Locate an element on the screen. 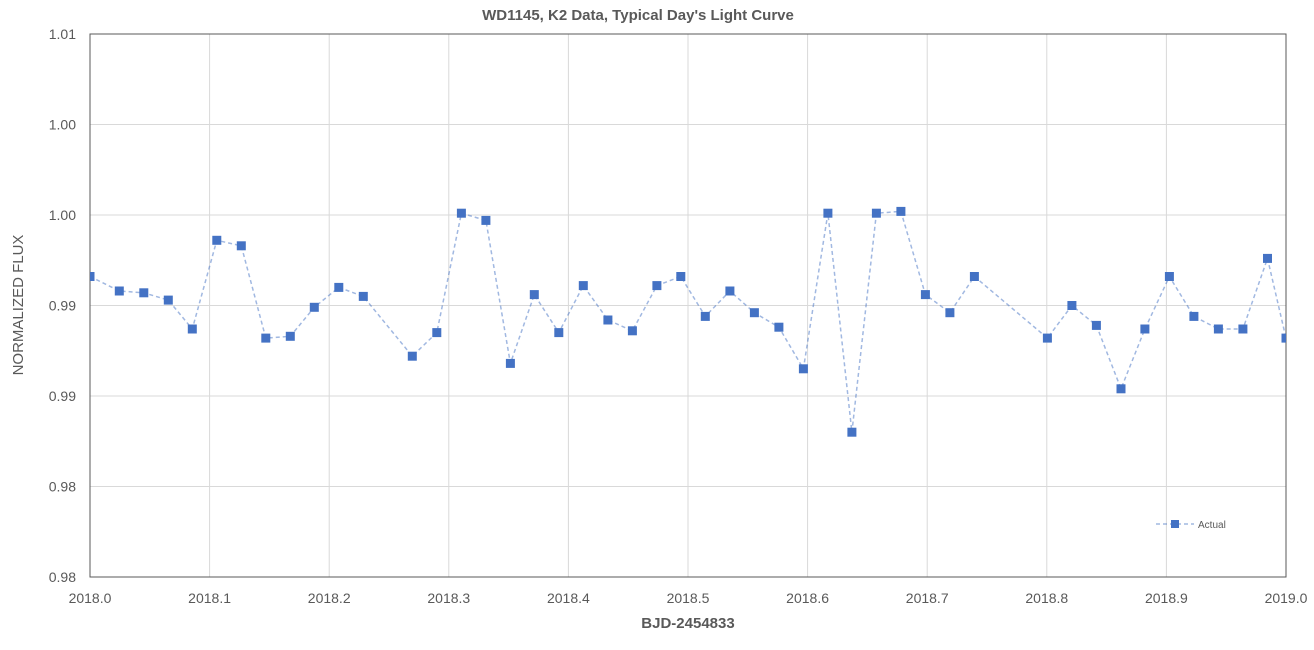 The image size is (1314, 650). data-point: 2018.637, 0.988 is located at coordinates (852, 432).